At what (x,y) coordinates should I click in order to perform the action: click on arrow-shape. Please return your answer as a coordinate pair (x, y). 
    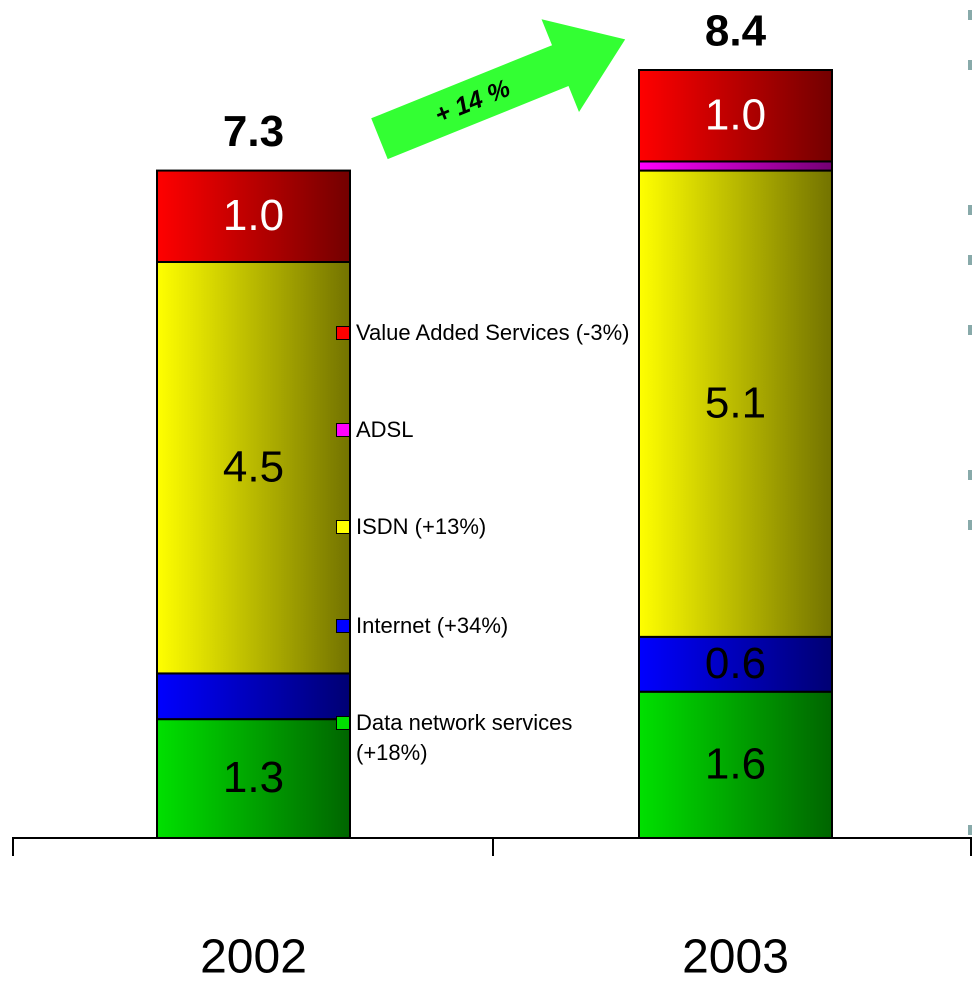
    Looking at the image, I should click on (498, 89).